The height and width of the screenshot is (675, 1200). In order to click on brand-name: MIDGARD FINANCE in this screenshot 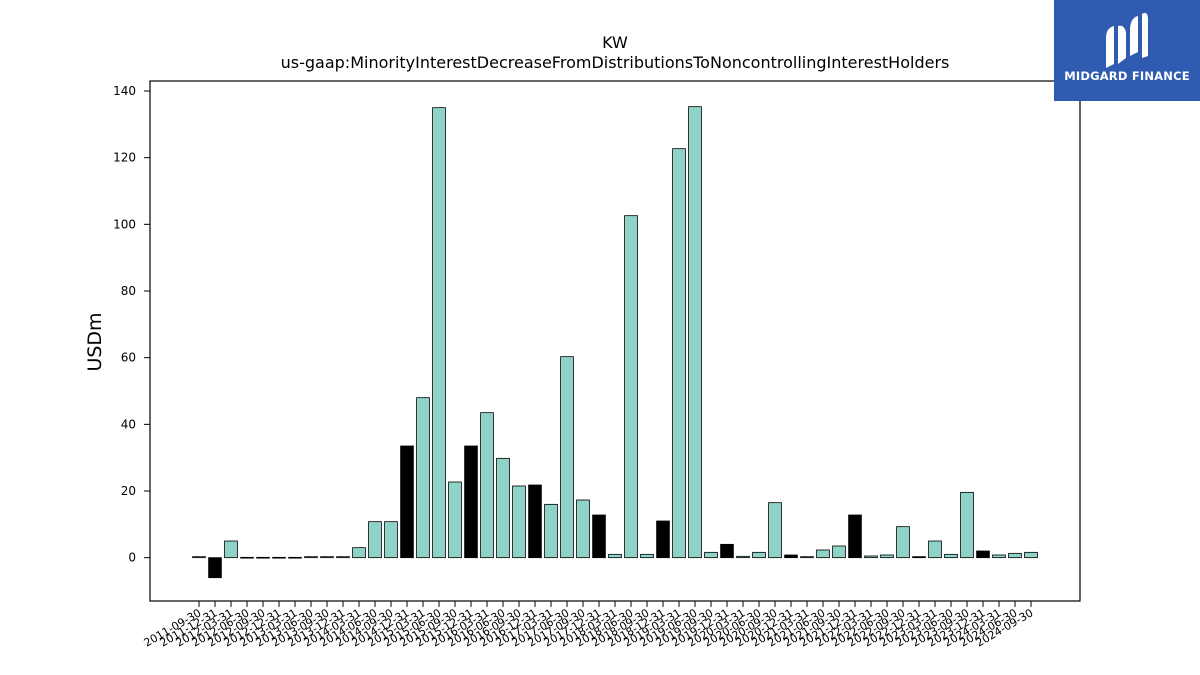, I will do `click(1127, 76)`.